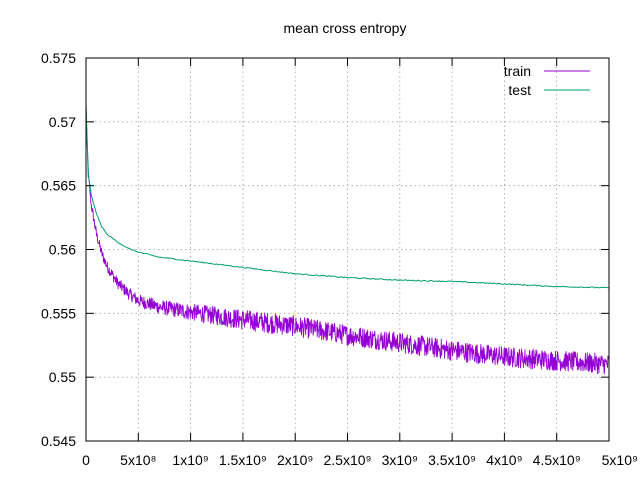 This screenshot has width=640, height=480. What do you see at coordinates (345, 28) in the screenshot?
I see `chart-title: mean cross entropy` at bounding box center [345, 28].